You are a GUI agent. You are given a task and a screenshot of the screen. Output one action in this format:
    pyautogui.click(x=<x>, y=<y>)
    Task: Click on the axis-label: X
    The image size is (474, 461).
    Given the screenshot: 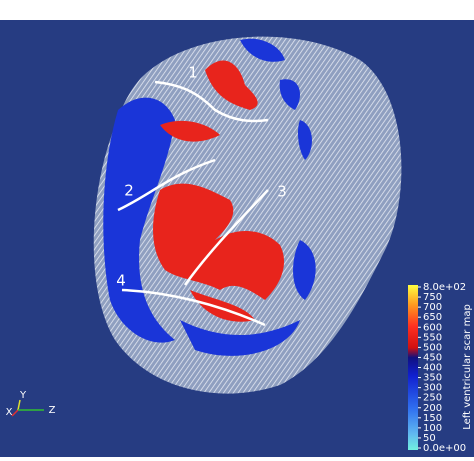 What is the action you would take?
    pyautogui.click(x=9, y=412)
    